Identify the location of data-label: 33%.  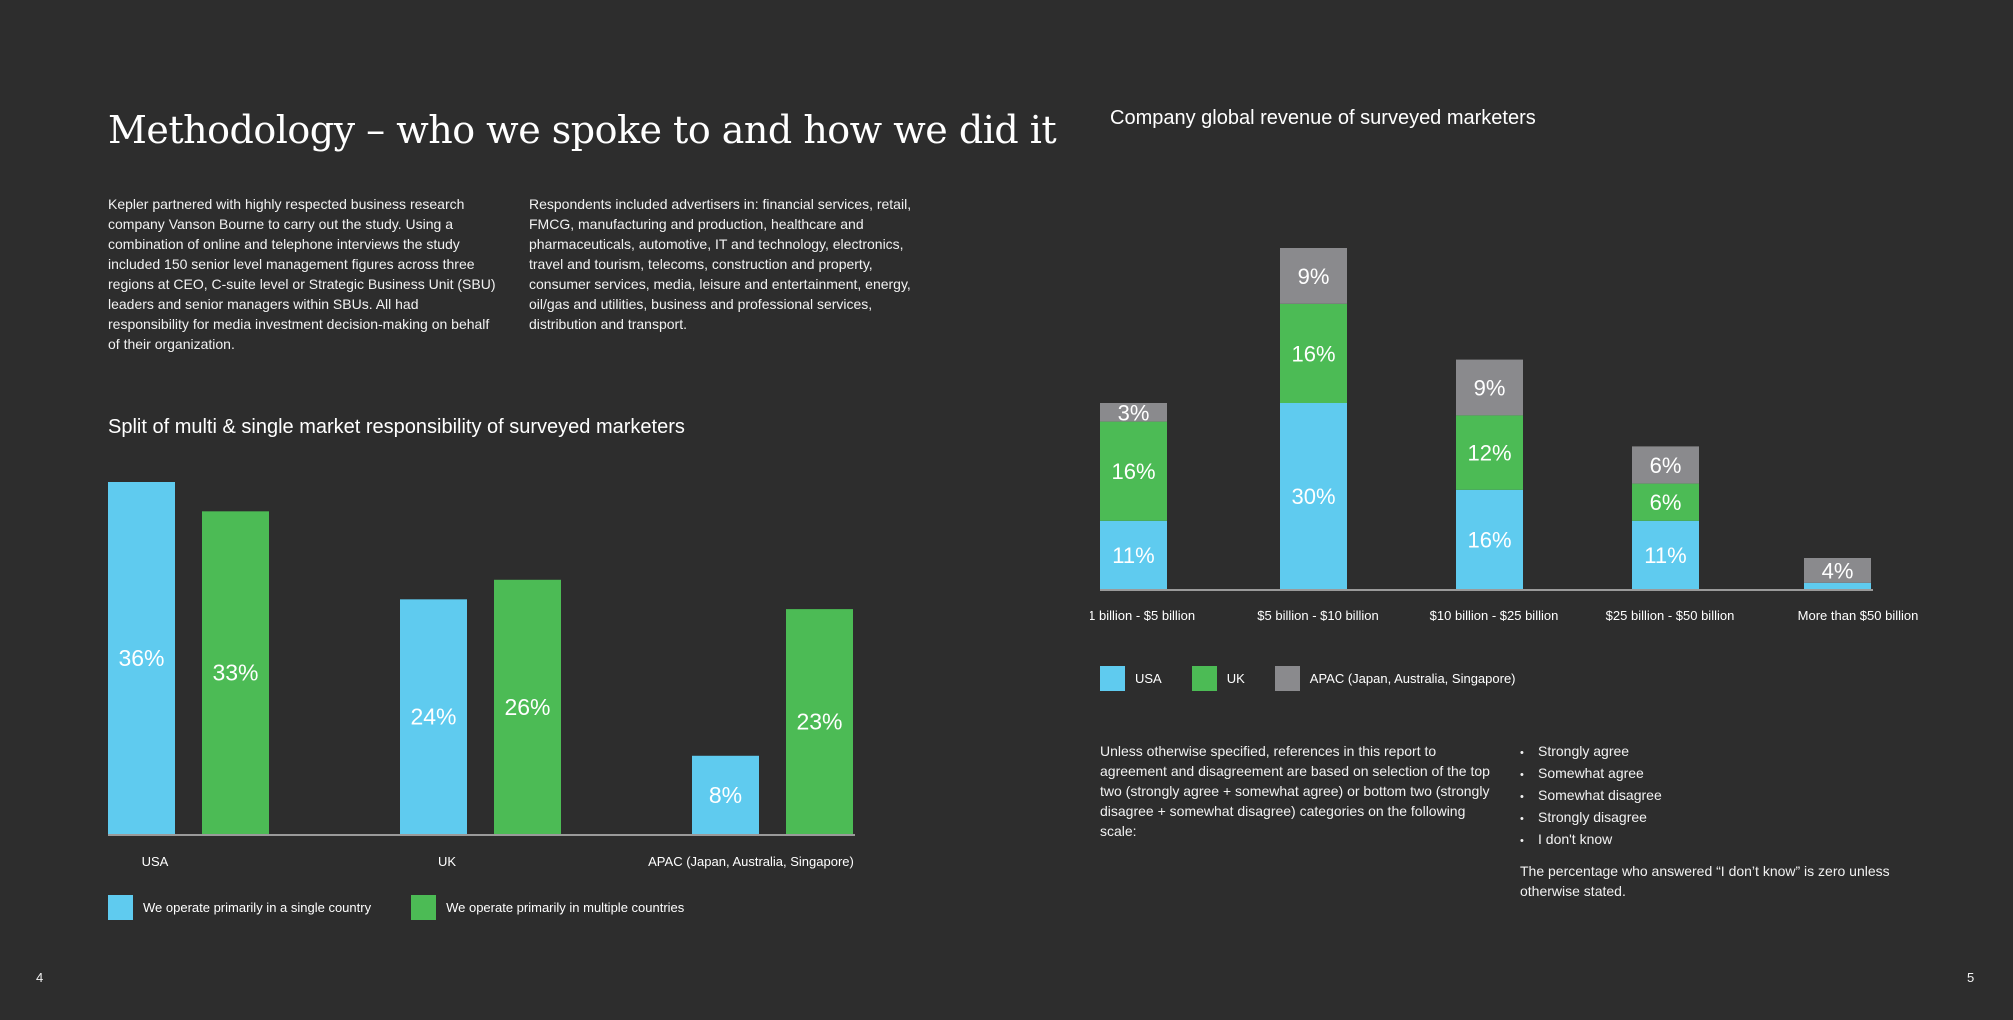
(235, 673).